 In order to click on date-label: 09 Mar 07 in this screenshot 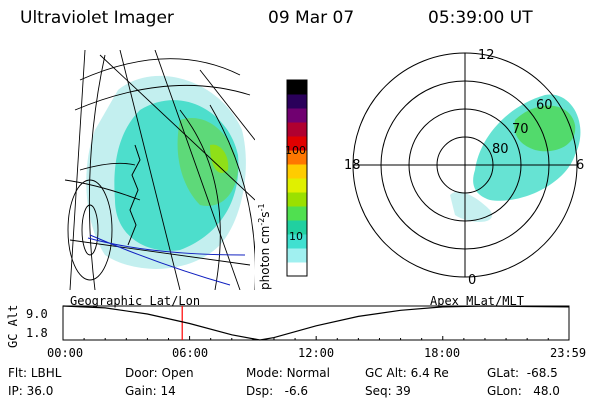, I will do `click(311, 18)`.